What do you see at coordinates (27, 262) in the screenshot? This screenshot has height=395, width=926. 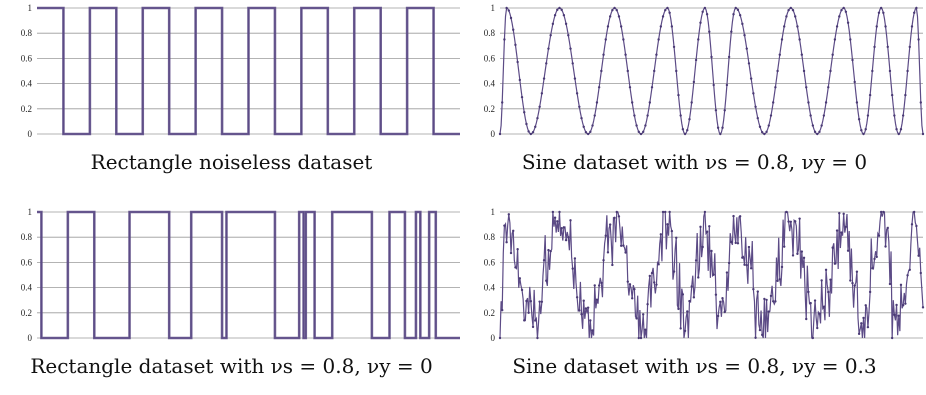 I see `y-tick-label: 0.6` at bounding box center [27, 262].